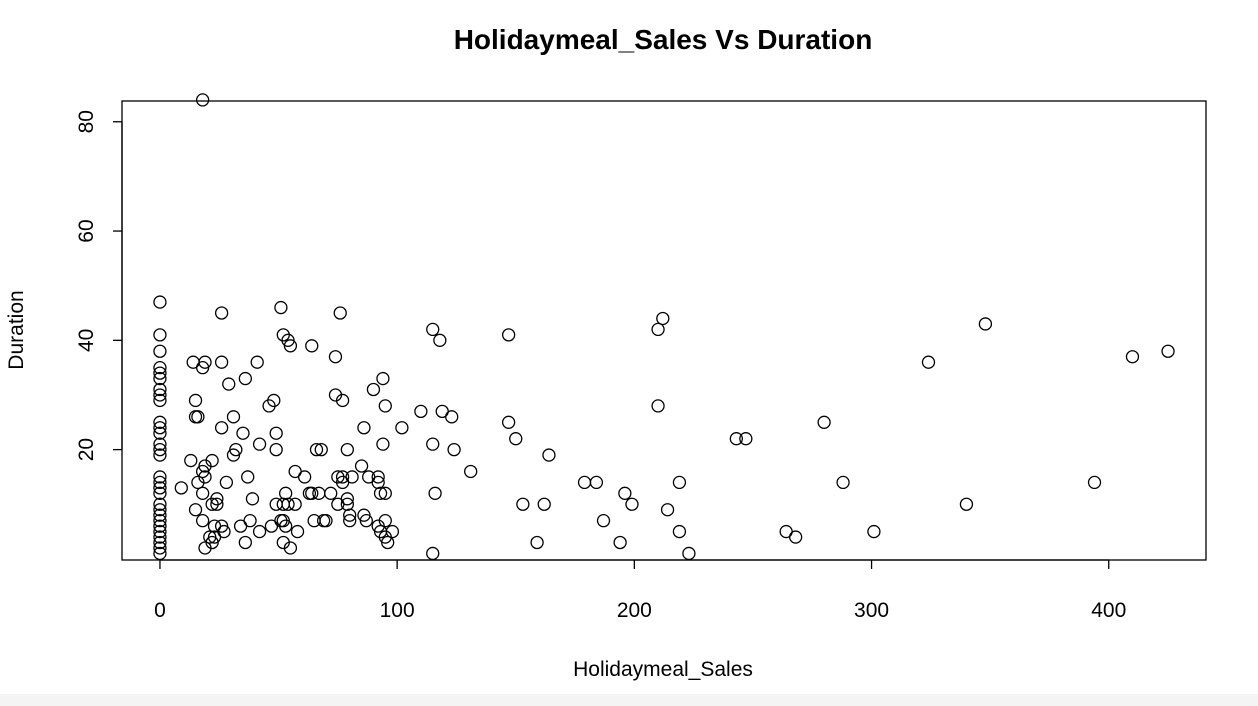 This screenshot has height=706, width=1258. What do you see at coordinates (16, 329) in the screenshot?
I see `y-axis-label: Duration` at bounding box center [16, 329].